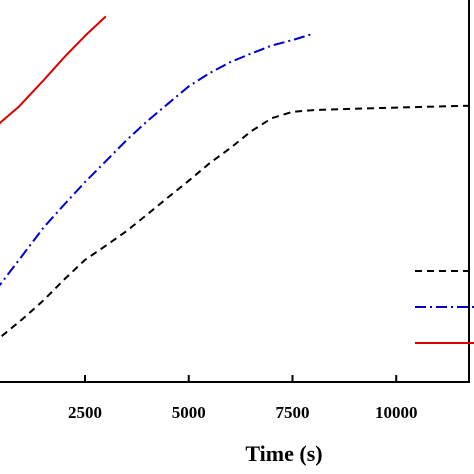 The height and width of the screenshot is (474, 474). I want to click on x-axis-tick-labels: 02500500075001000012500, so click(243, 412).